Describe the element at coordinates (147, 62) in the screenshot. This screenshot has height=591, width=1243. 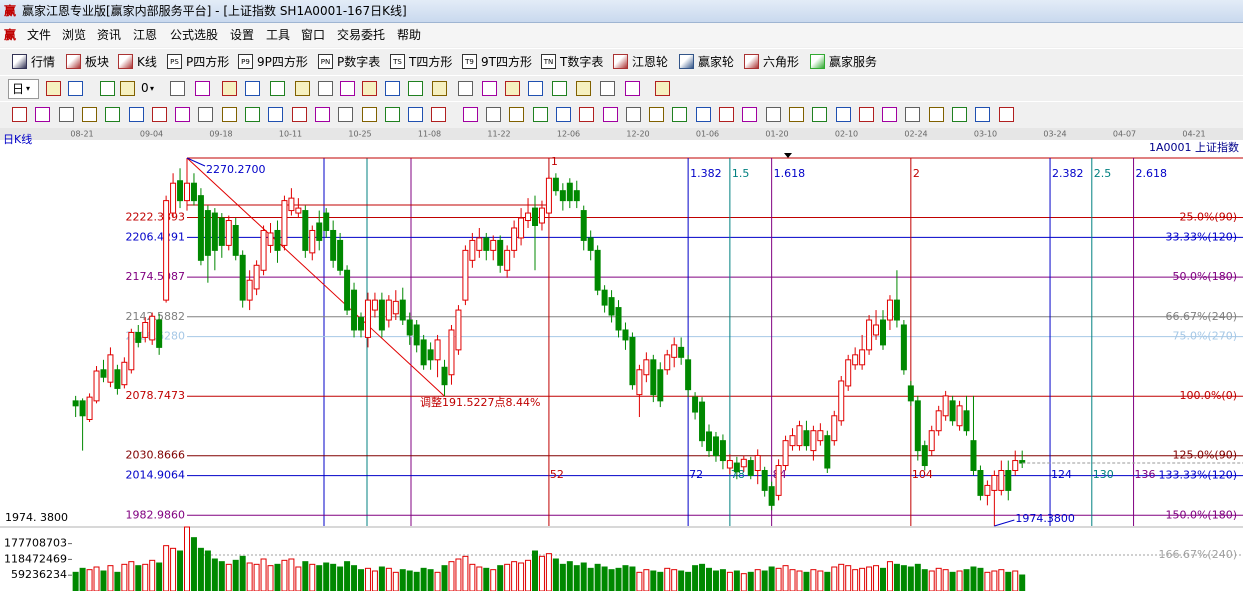
I see `toolbar-button: K线` at that location.